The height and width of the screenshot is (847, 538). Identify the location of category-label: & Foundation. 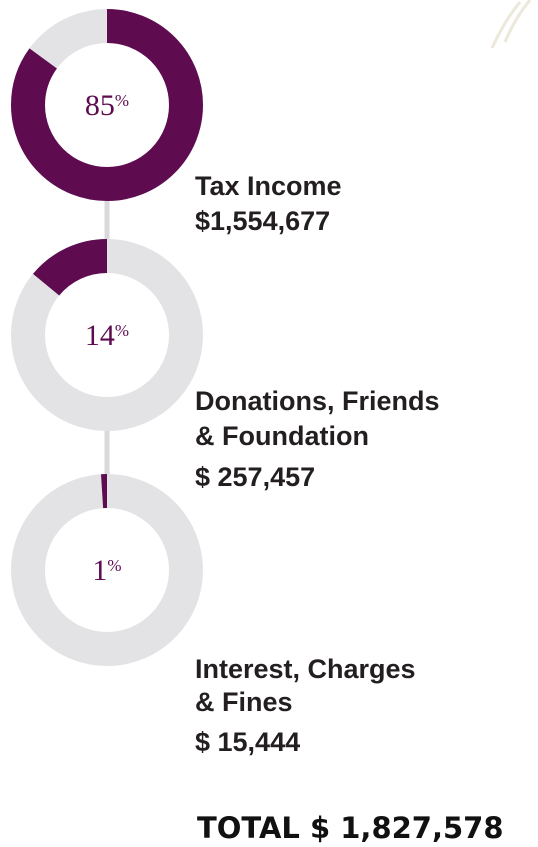
(282, 436).